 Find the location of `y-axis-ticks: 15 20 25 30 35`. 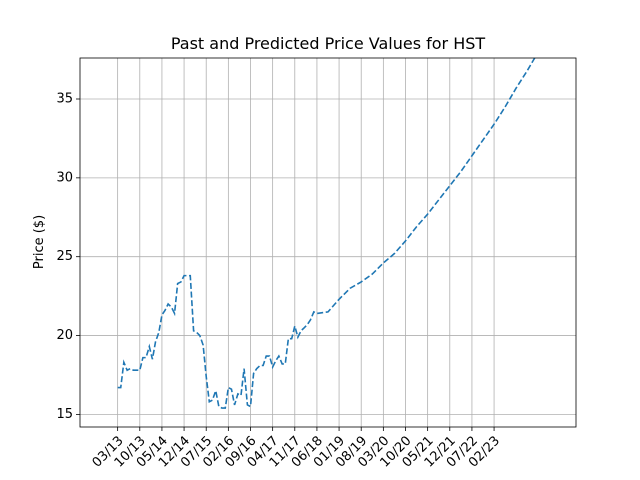

y-axis-ticks: 15 20 25 30 35 is located at coordinates (68, 257).